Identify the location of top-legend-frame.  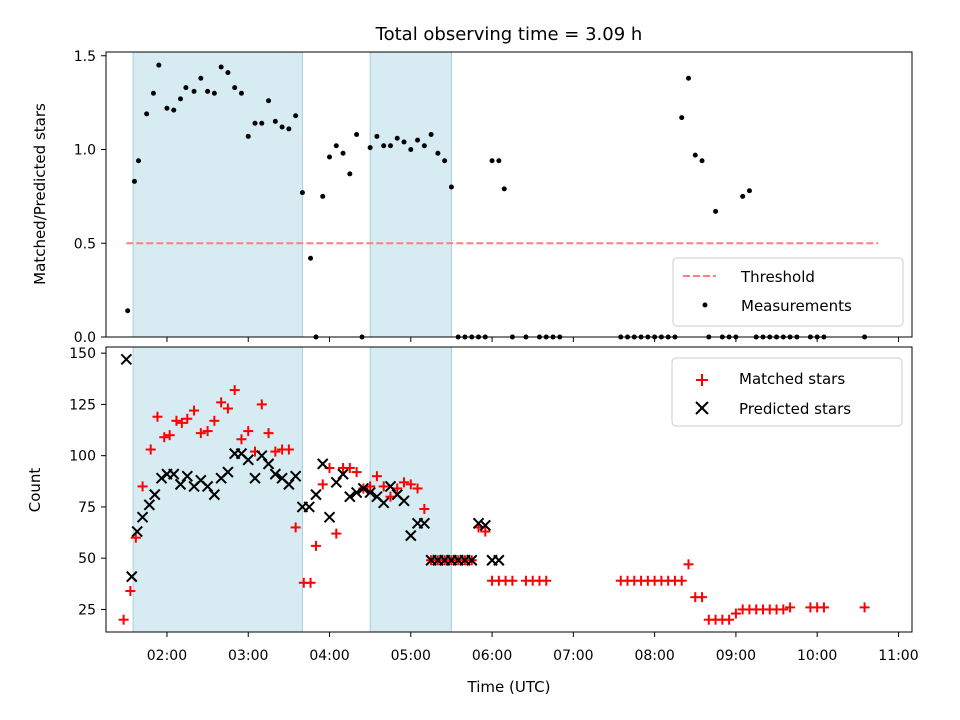
(788, 292).